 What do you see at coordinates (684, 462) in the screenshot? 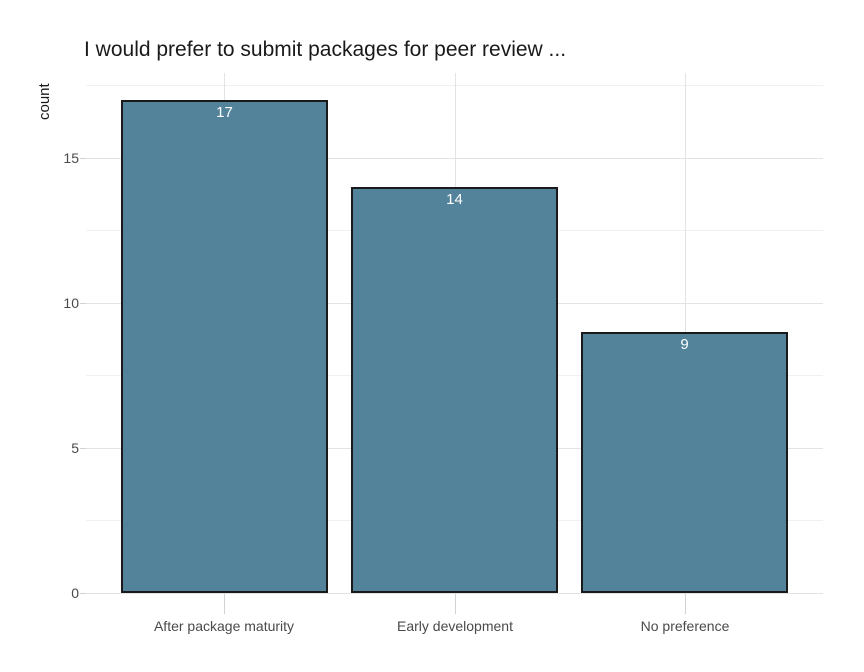
I see `bar: 9` at bounding box center [684, 462].